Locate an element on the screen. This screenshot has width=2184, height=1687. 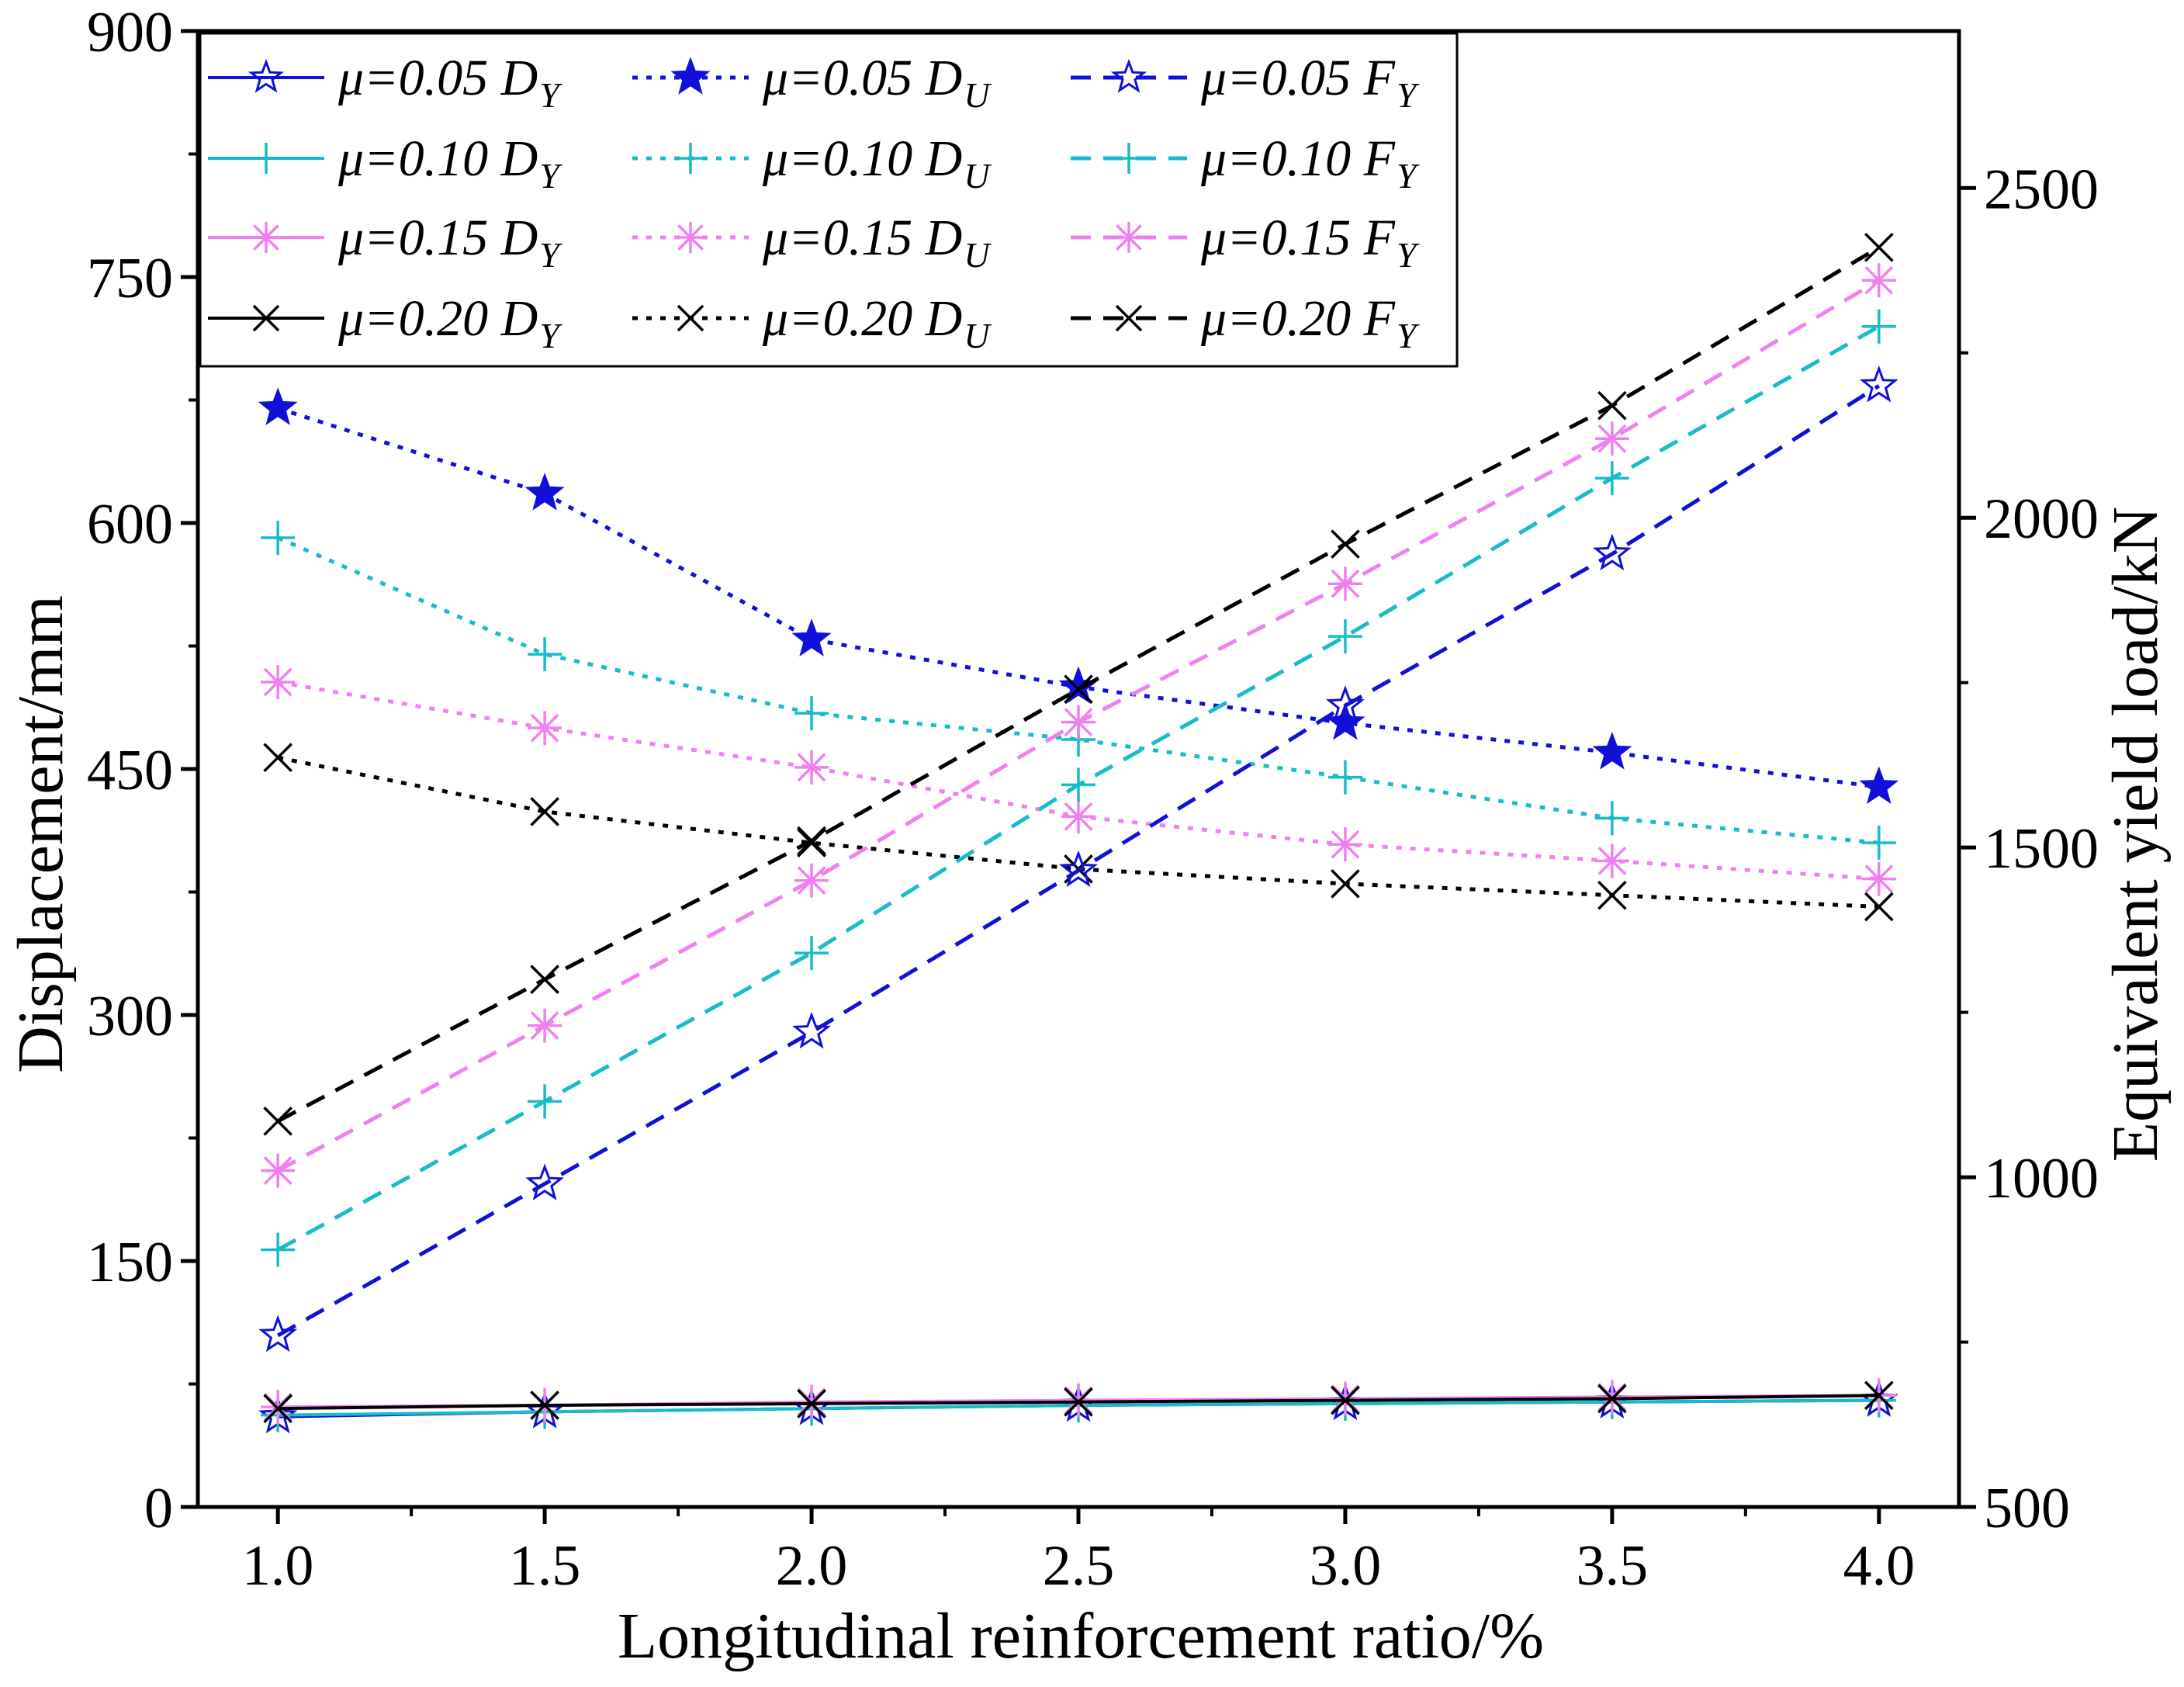
legend-entry-9: μ=0.10 FY is located at coordinates (1246, 163).